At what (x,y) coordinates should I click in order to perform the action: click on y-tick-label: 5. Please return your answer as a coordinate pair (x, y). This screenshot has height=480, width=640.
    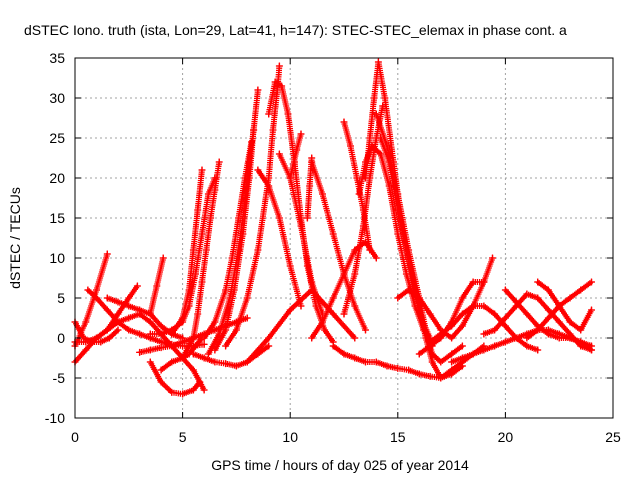
    Looking at the image, I should click on (61, 298).